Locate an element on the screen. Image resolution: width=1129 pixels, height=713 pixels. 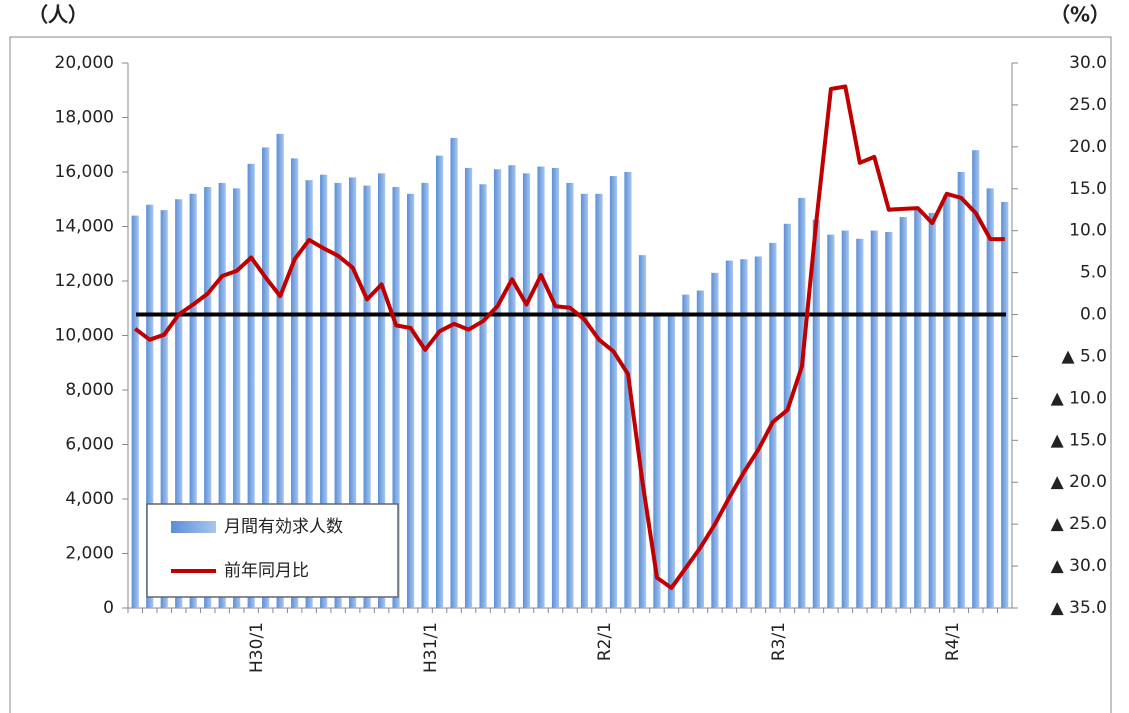
y2-tick-label: 10.0 is located at coordinates (1088, 231).